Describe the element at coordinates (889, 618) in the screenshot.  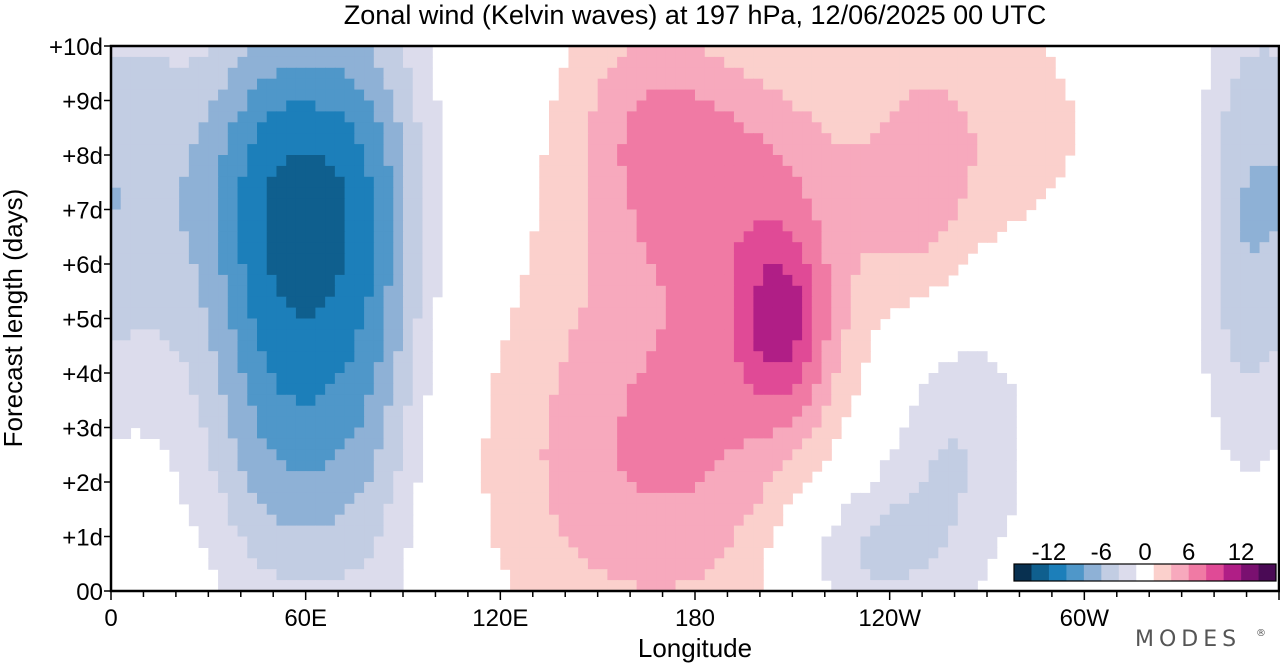
I see `x-tick-label: 120W` at that location.